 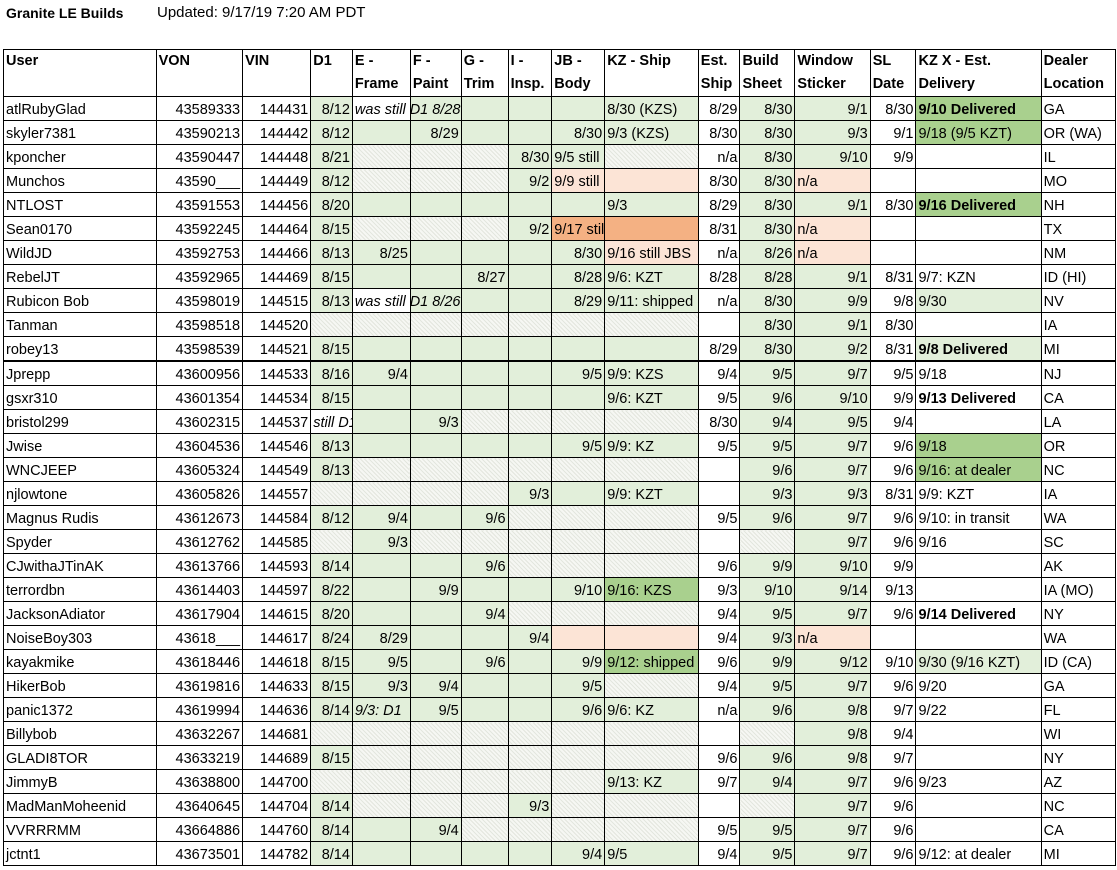 What do you see at coordinates (80, 493) in the screenshot?
I see `cell-user: njlowtone` at bounding box center [80, 493].